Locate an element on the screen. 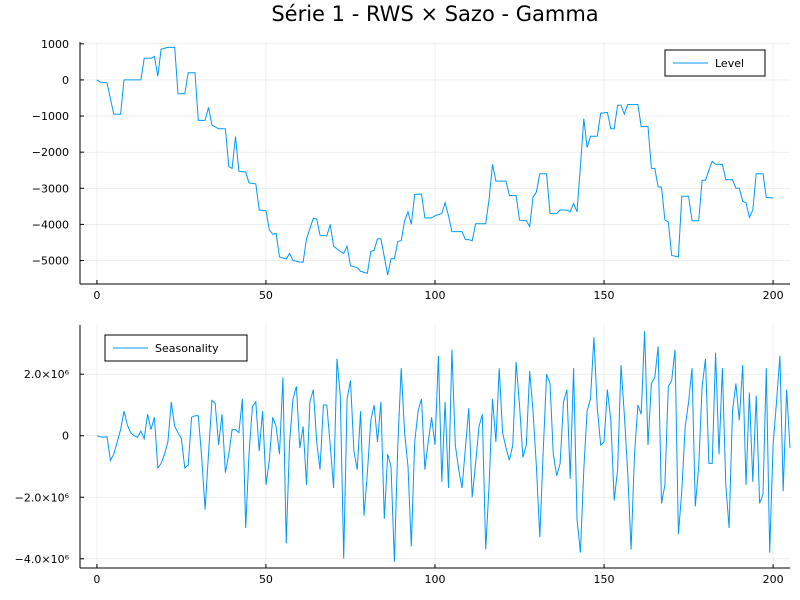 The height and width of the screenshot is (600, 800). y-tick-label: −3000 is located at coordinates (50, 188).